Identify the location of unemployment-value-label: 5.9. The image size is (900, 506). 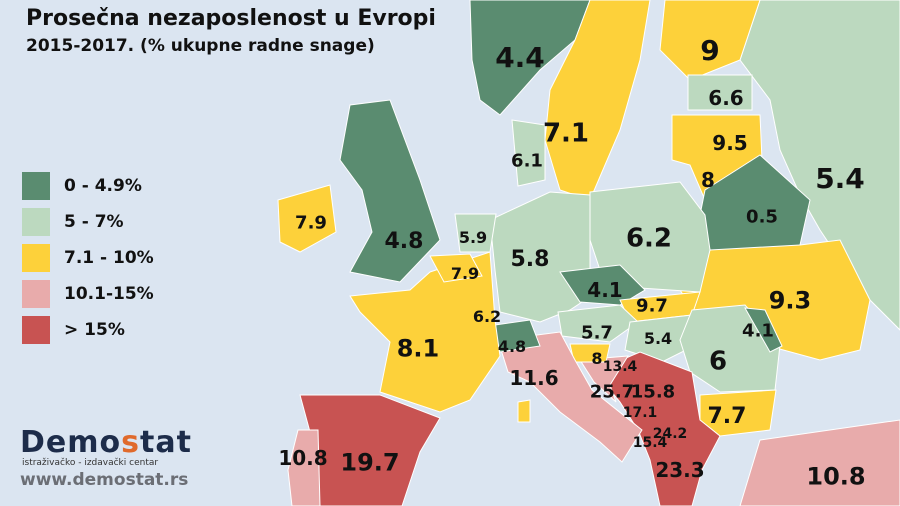
(473, 237).